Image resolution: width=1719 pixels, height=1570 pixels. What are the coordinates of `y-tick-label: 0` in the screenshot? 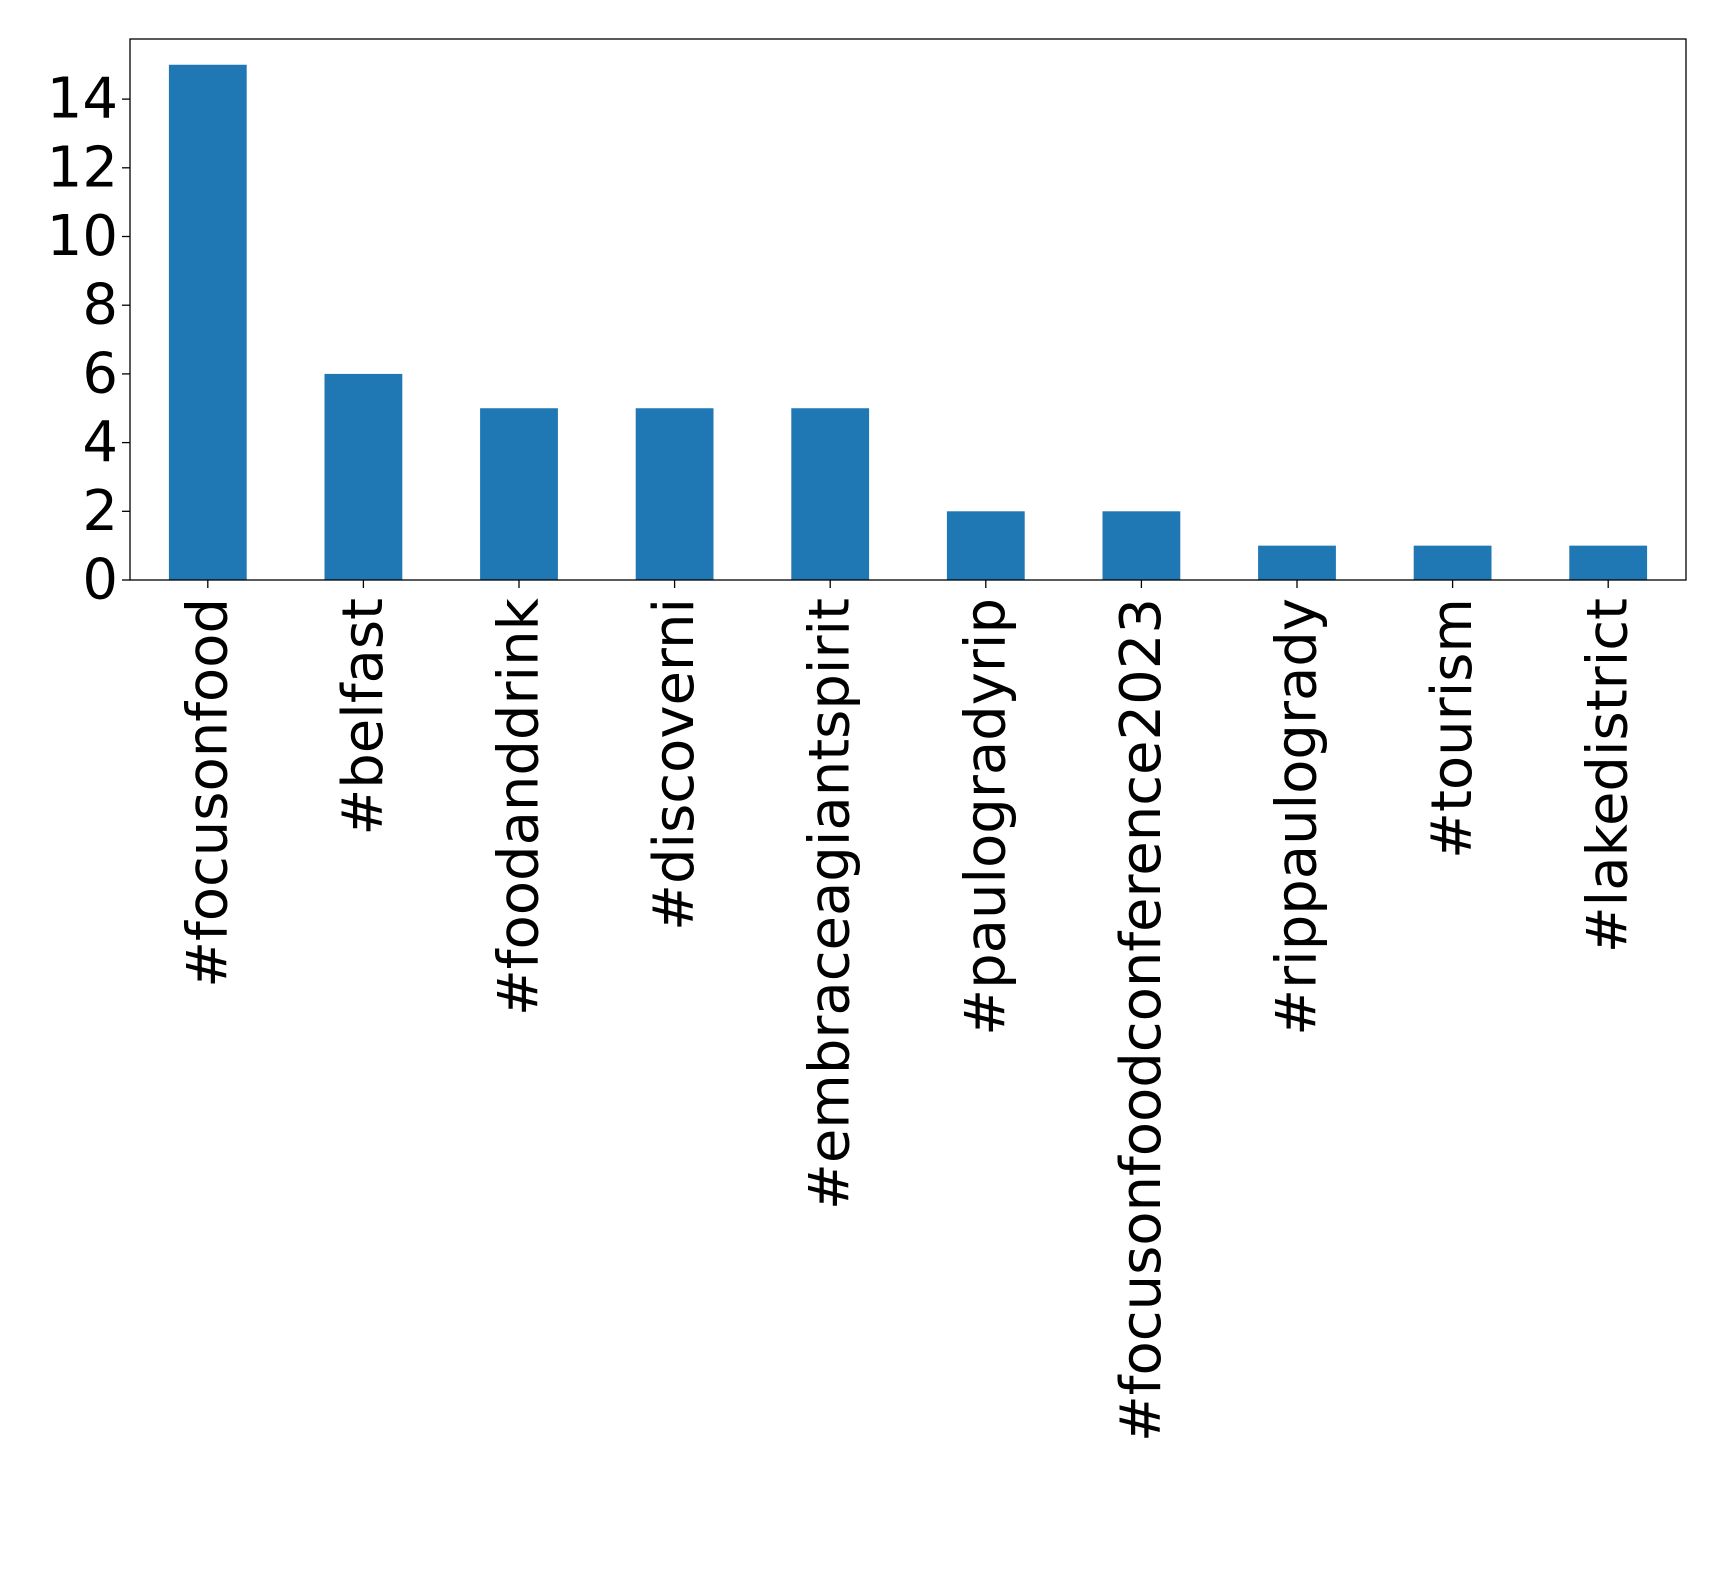 It's located at (100, 580).